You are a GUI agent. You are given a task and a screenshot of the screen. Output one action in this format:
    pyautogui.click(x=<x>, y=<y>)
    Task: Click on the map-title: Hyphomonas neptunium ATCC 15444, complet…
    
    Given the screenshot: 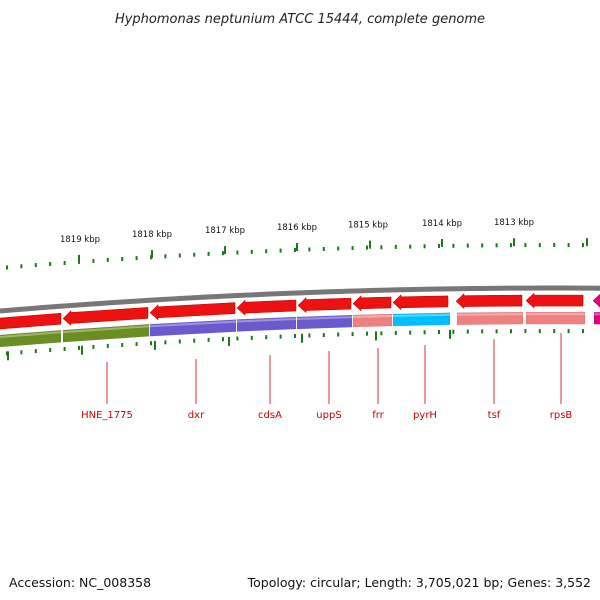 What is the action you would take?
    pyautogui.click(x=300, y=19)
    